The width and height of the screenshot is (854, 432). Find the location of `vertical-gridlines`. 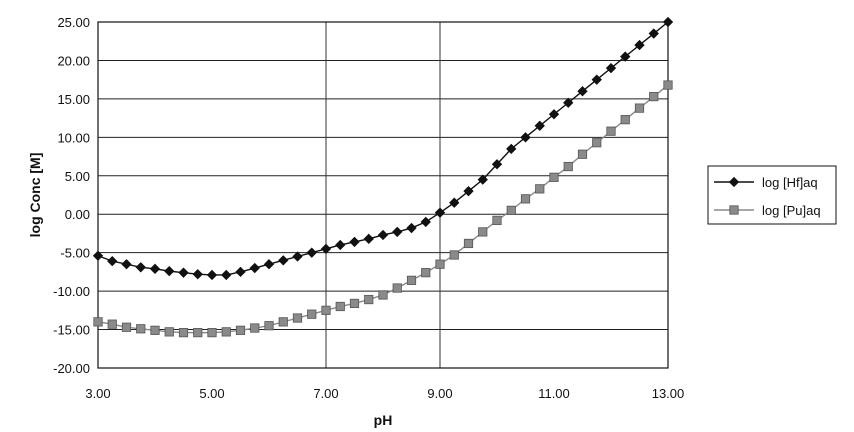

vertical-gridlines is located at coordinates (383, 195).